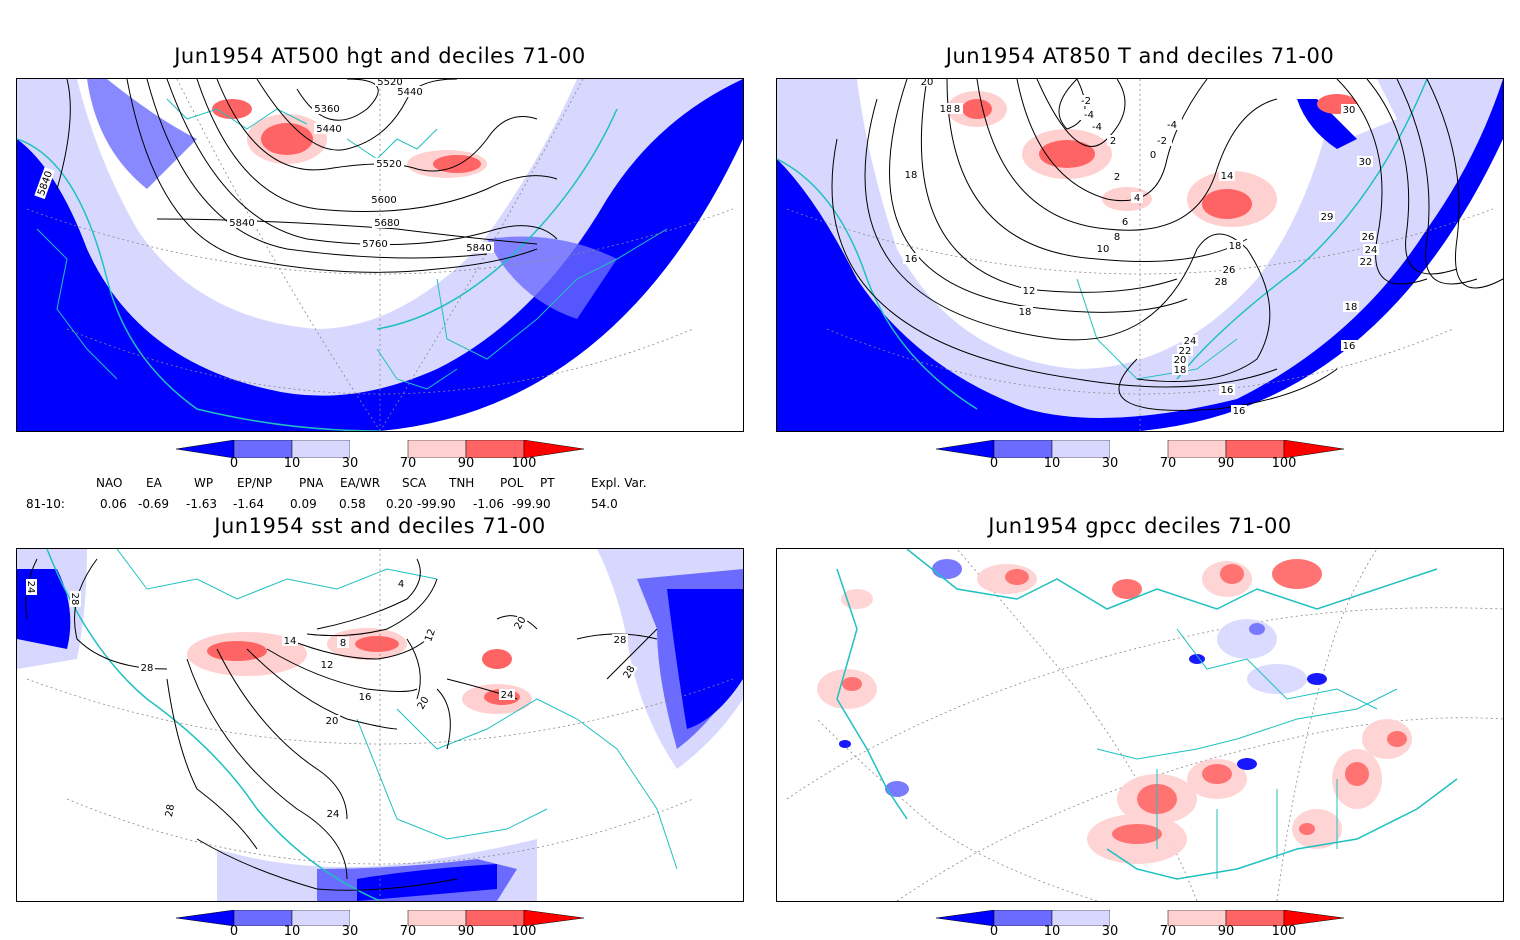 The height and width of the screenshot is (940, 1520). I want to click on index-header: NAO, so click(109, 483).